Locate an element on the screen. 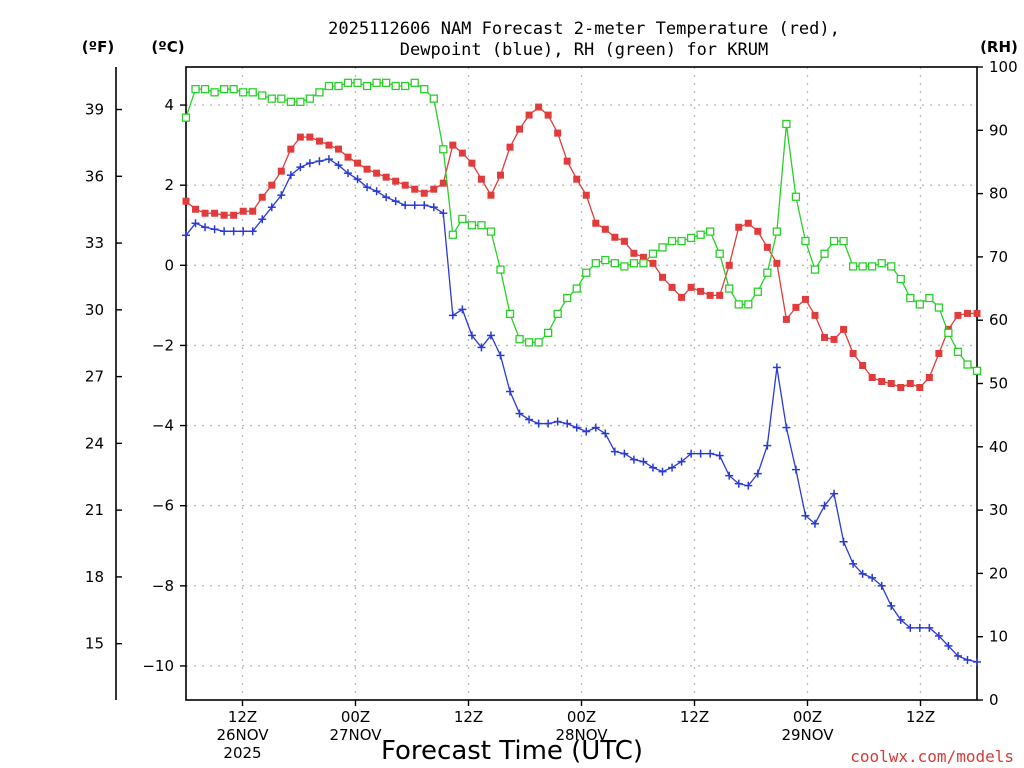 The width and height of the screenshot is (1024, 768). fahrenheit-tick-label: 36 is located at coordinates (94, 176).